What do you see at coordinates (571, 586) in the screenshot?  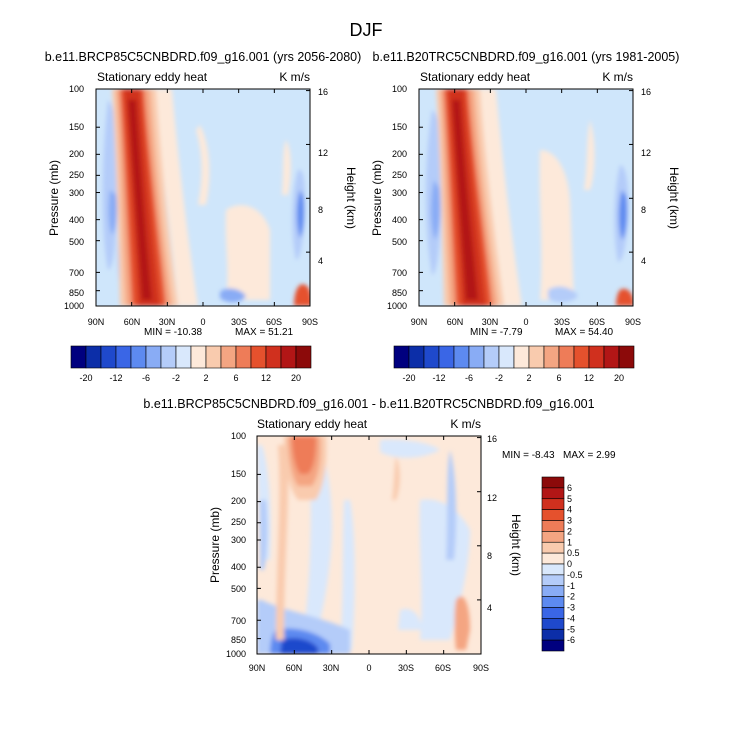 I see `colorbar-label: -1` at bounding box center [571, 586].